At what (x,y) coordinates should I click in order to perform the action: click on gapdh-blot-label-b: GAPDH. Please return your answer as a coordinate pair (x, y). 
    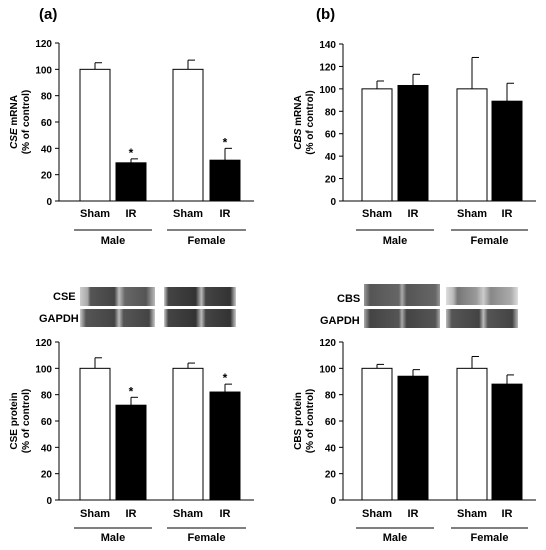
    Looking at the image, I should click on (340, 321).